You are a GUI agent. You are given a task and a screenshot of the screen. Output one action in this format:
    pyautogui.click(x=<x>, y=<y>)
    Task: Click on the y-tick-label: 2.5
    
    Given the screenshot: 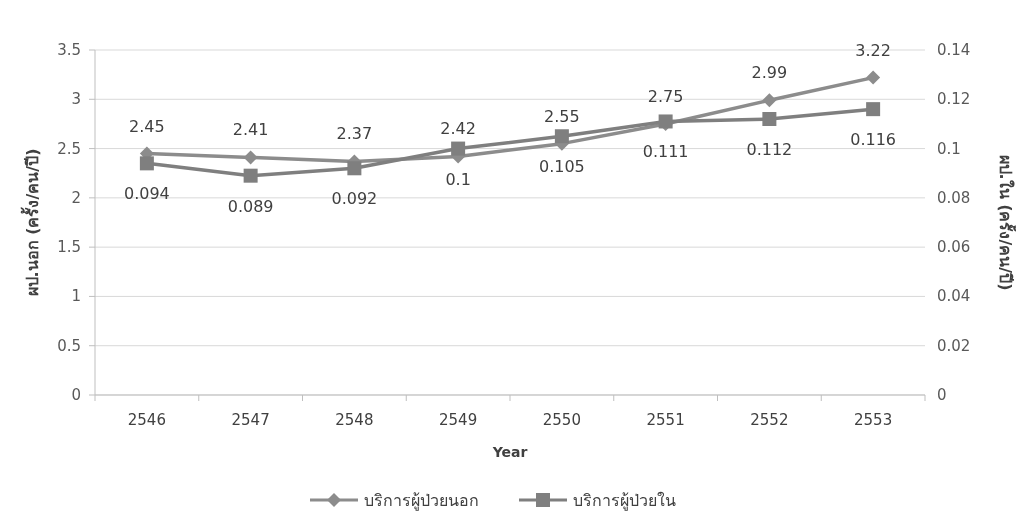 What is the action you would take?
    pyautogui.click(x=69, y=148)
    